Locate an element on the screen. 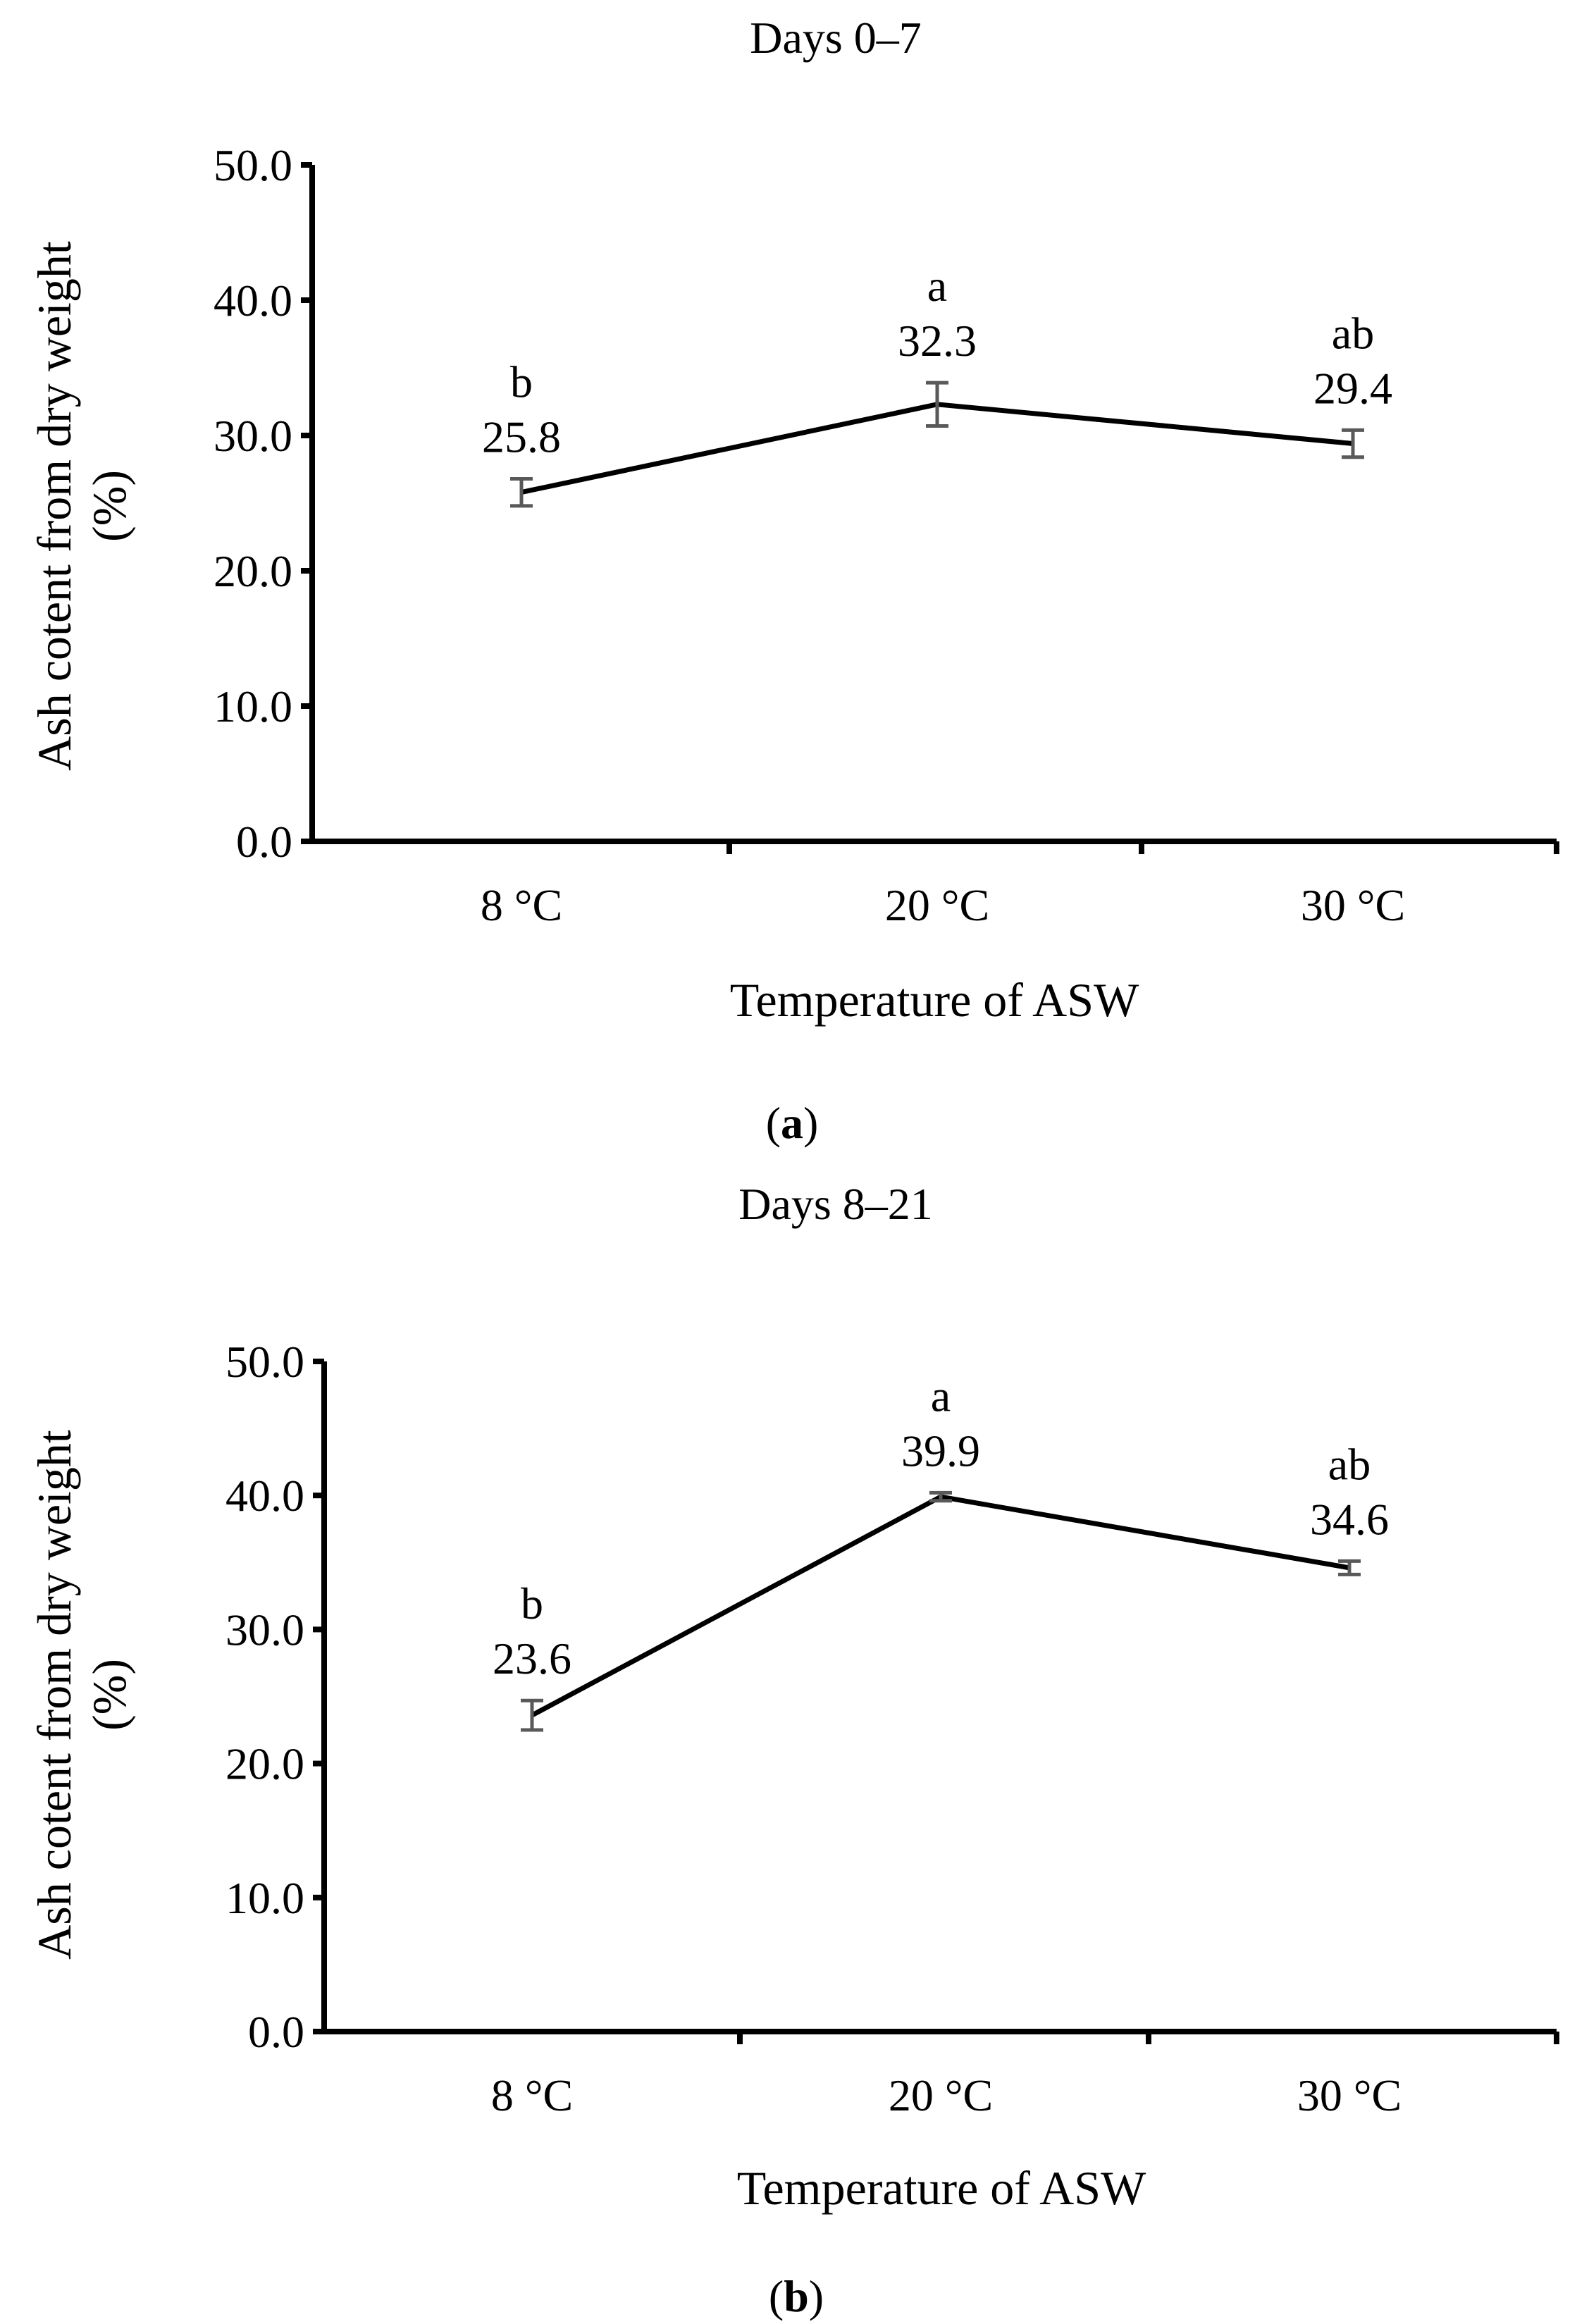 This screenshot has height=2324, width=1577. data-value-label: 39.9 is located at coordinates (940, 1451).